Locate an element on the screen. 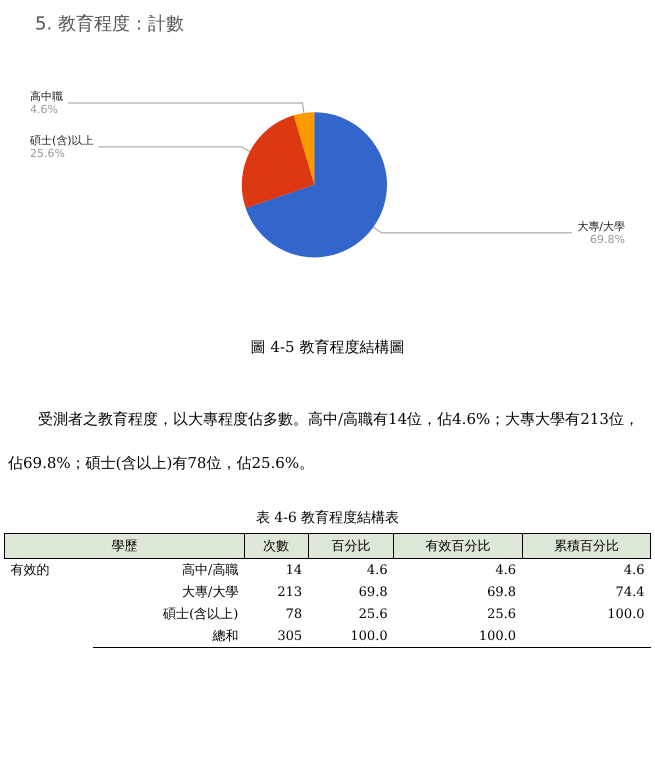 The width and height of the screenshot is (655, 761). slice-label: 碩士(含)以上 is located at coordinates (61, 140).